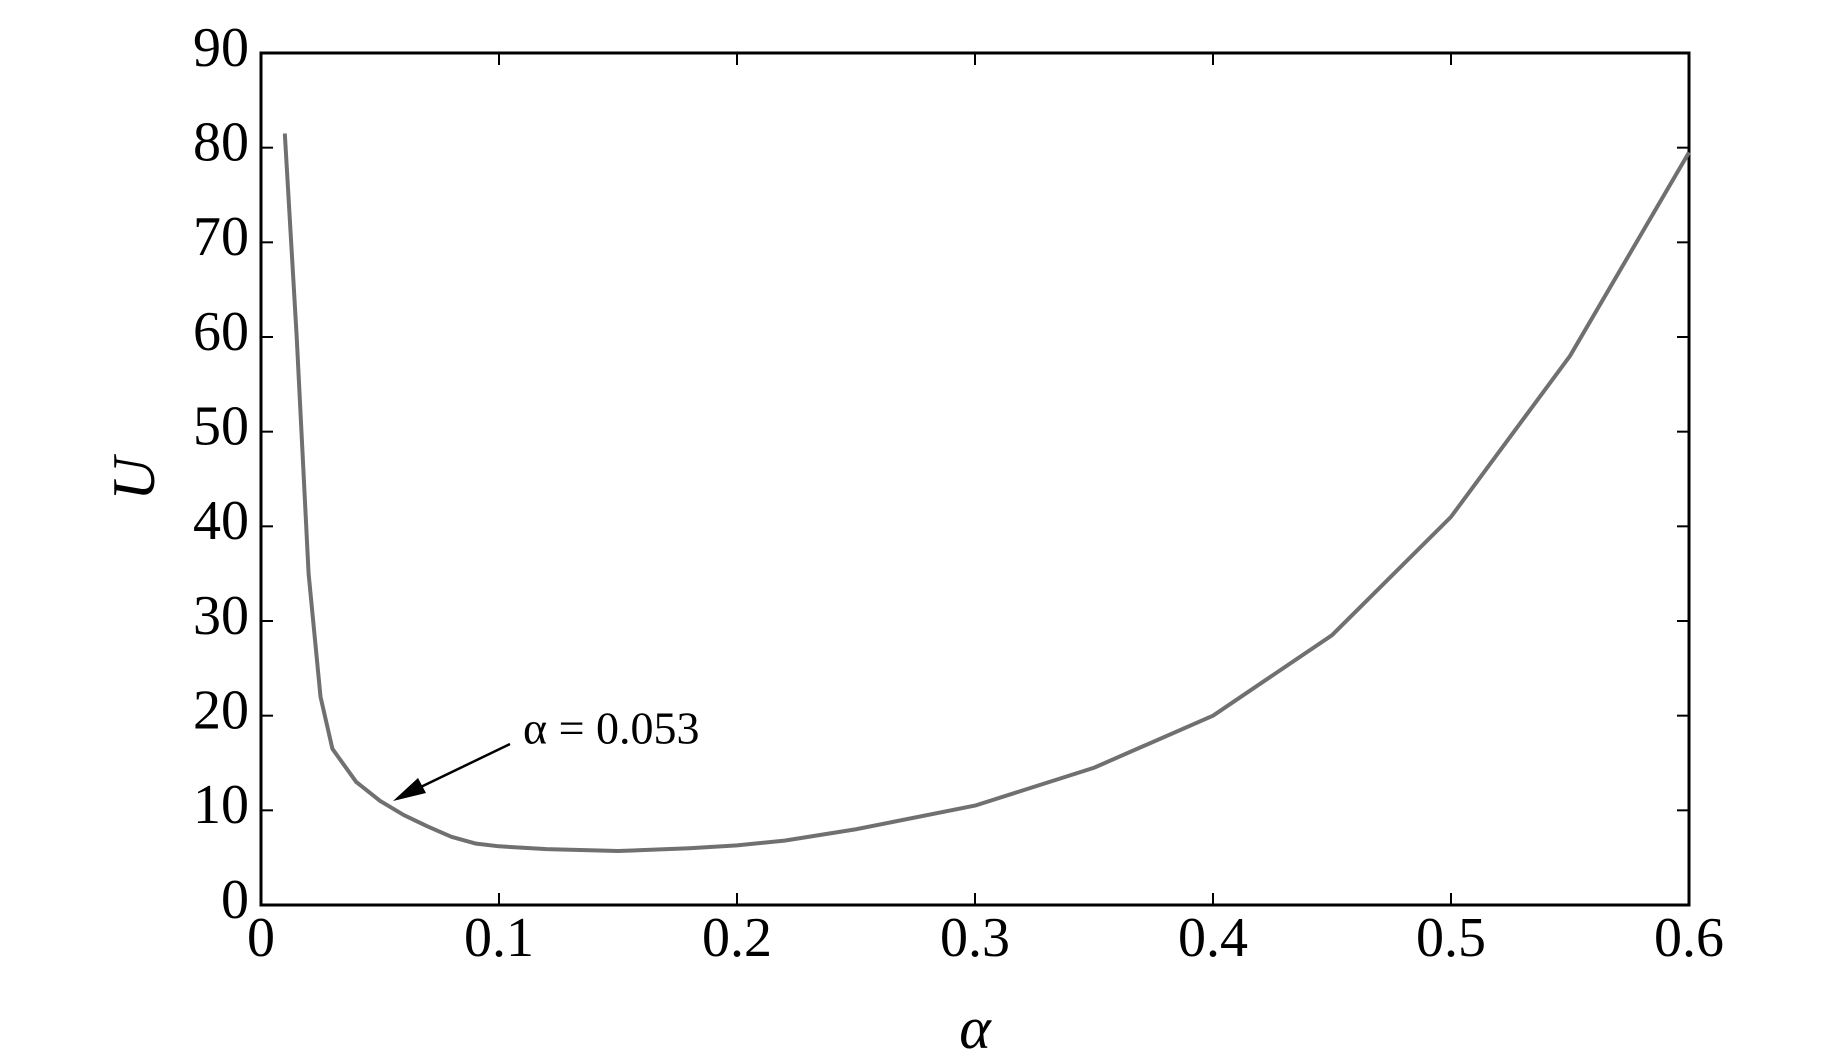 The height and width of the screenshot is (1063, 1843). Describe the element at coordinates (221, 711) in the screenshot. I see `y-tick-label: 20` at that location.